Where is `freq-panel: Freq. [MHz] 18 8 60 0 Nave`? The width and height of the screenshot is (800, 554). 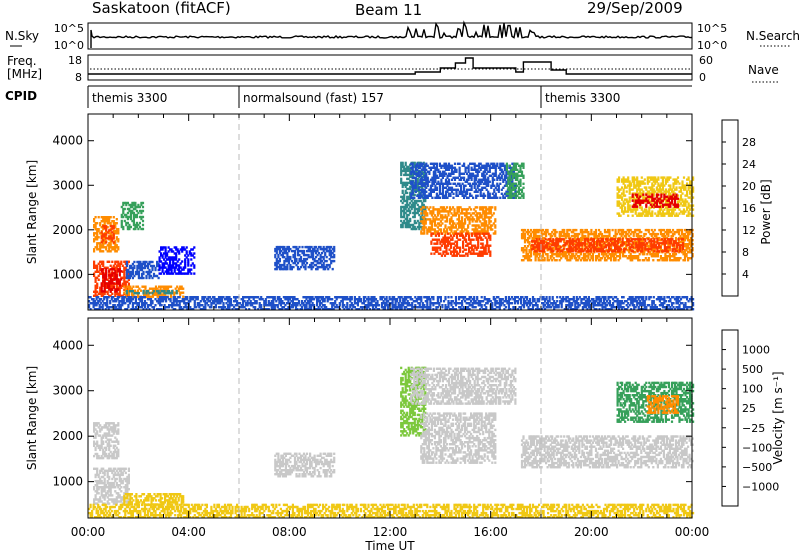 freq-panel: Freq. [MHz] 18 8 60 0 Nave is located at coordinates (393, 69).